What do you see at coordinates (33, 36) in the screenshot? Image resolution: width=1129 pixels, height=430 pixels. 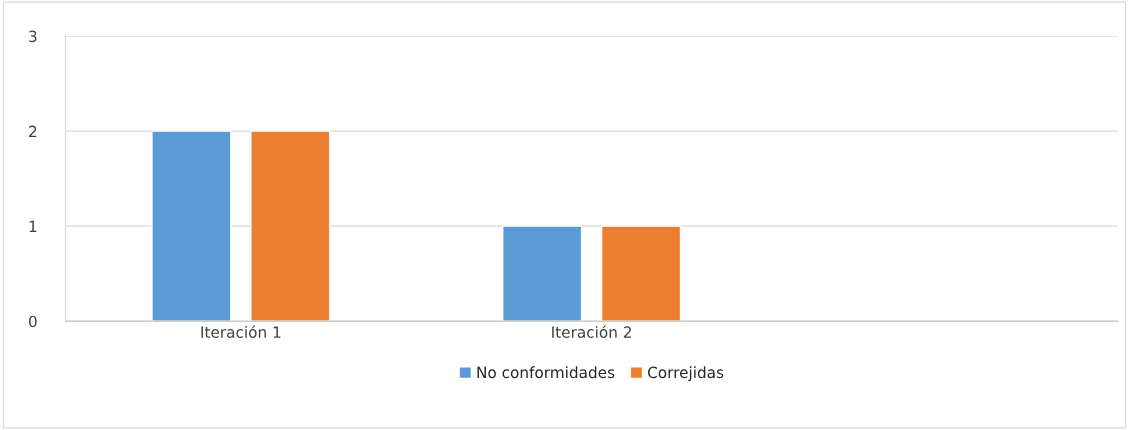 I see `y-tick-label: 3` at bounding box center [33, 36].